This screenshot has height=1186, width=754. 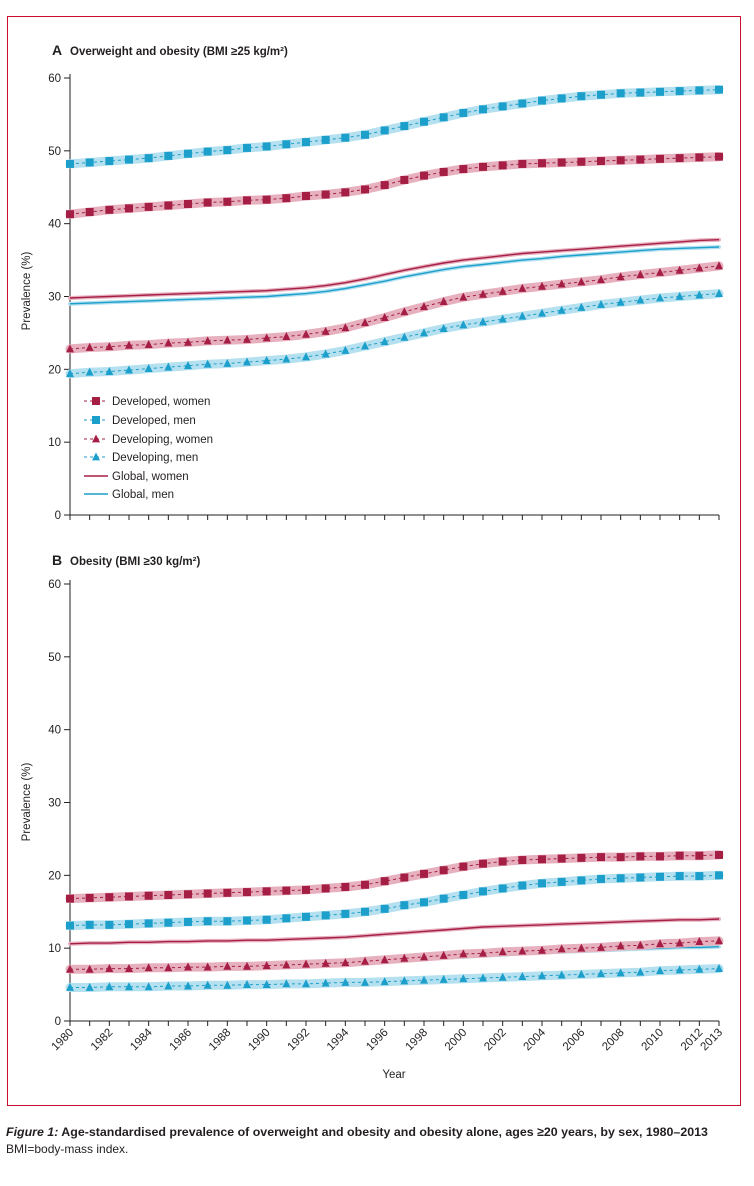 What do you see at coordinates (54, 804) in the screenshot?
I see `panel-b-y-tick-label: 30` at bounding box center [54, 804].